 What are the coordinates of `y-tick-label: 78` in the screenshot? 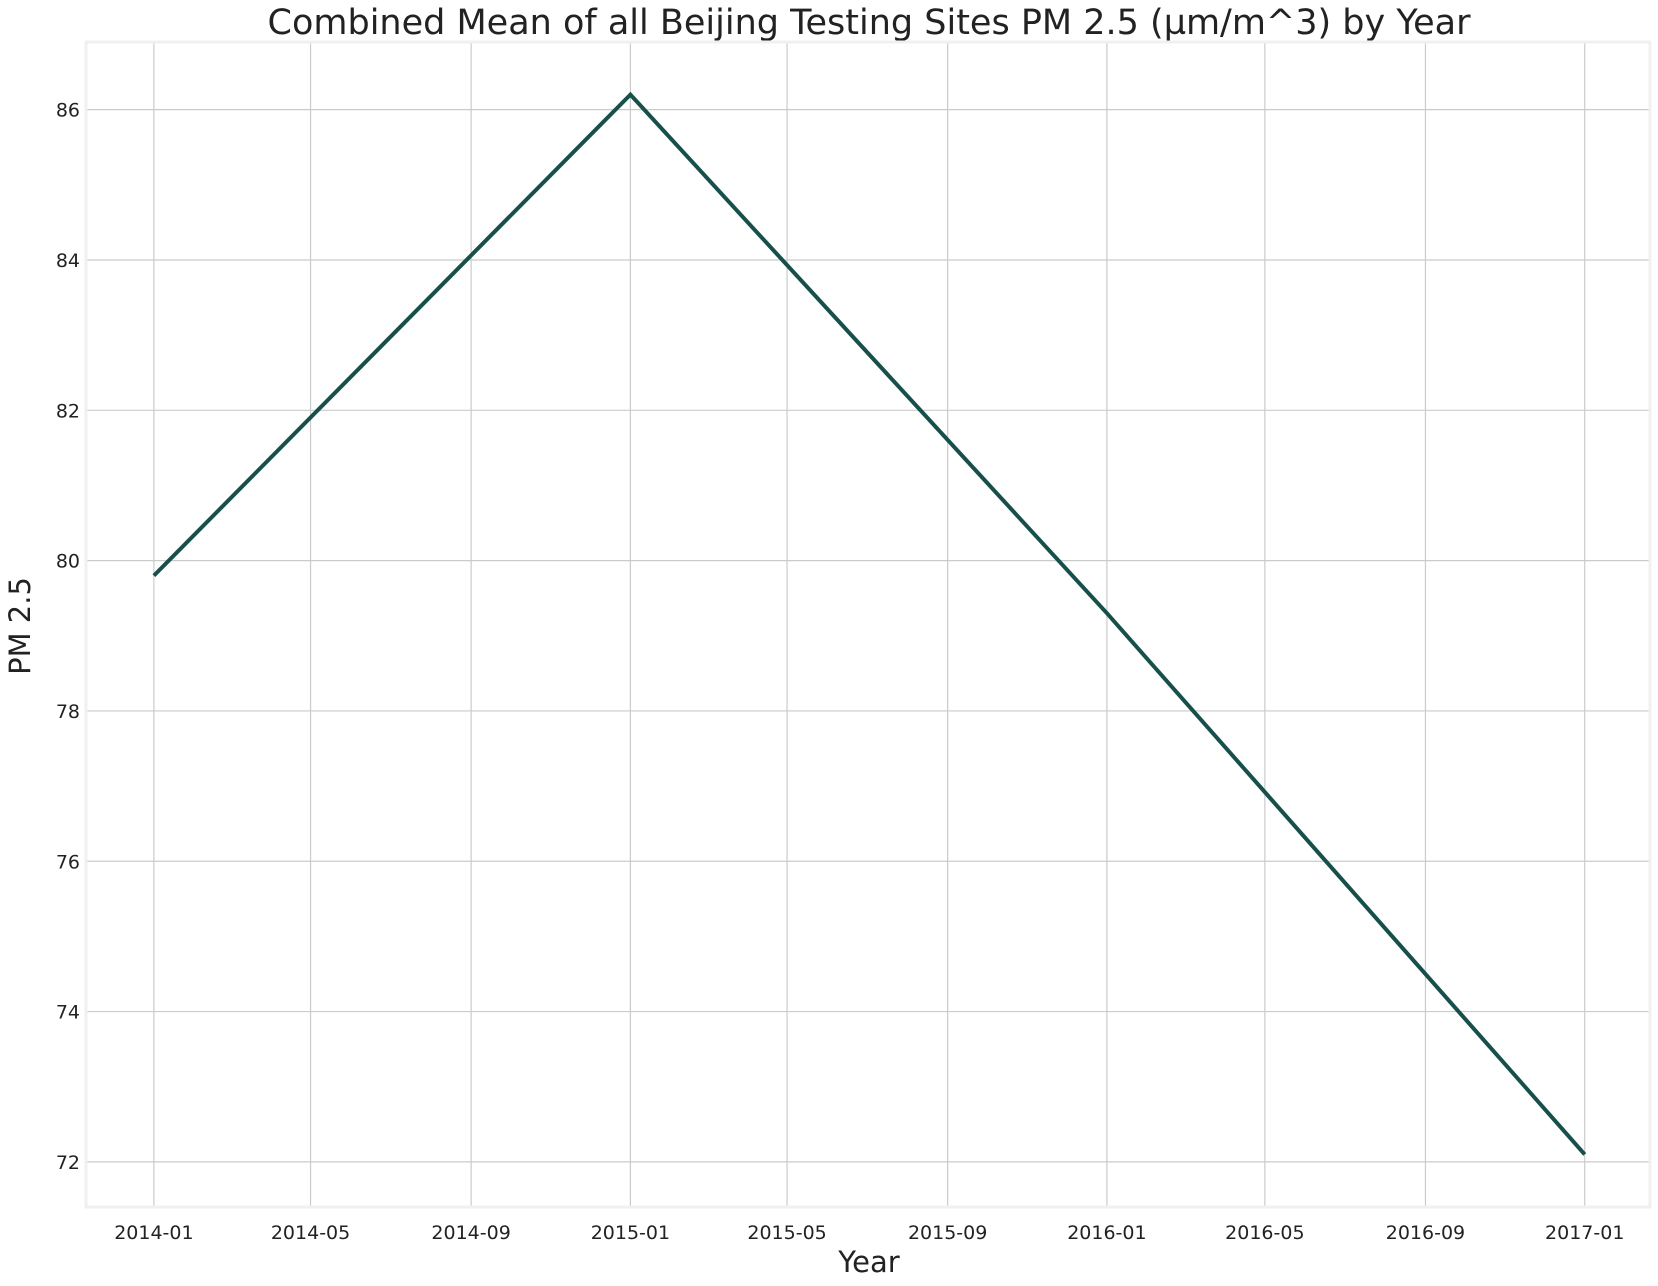 It's located at (68, 712).